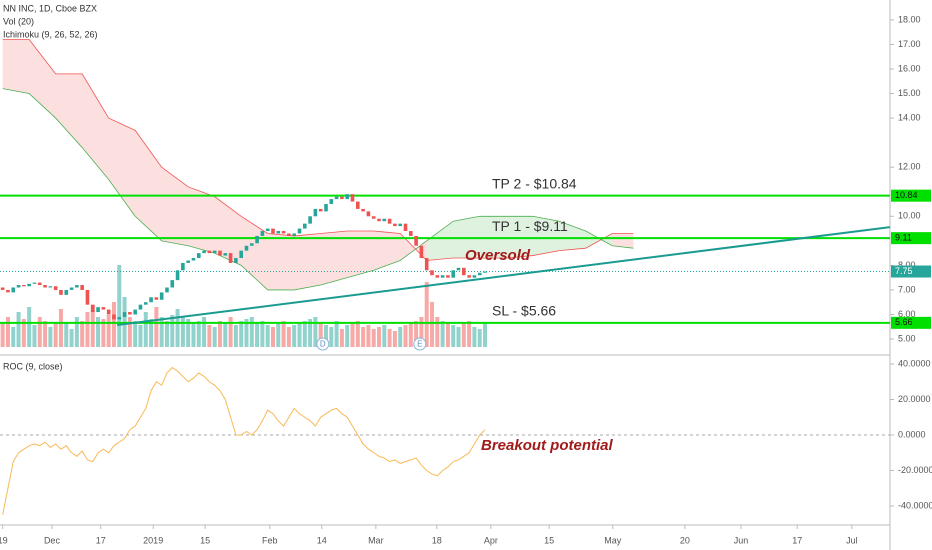  What do you see at coordinates (912, 434) in the screenshot?
I see `y-tick-label: 0.0000` at bounding box center [912, 434].